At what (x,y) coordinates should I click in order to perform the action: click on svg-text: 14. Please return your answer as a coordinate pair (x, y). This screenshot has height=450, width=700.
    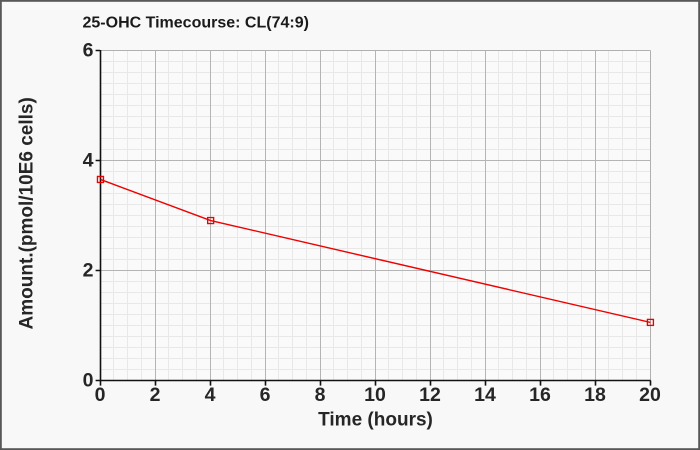
    Looking at the image, I should click on (485, 395).